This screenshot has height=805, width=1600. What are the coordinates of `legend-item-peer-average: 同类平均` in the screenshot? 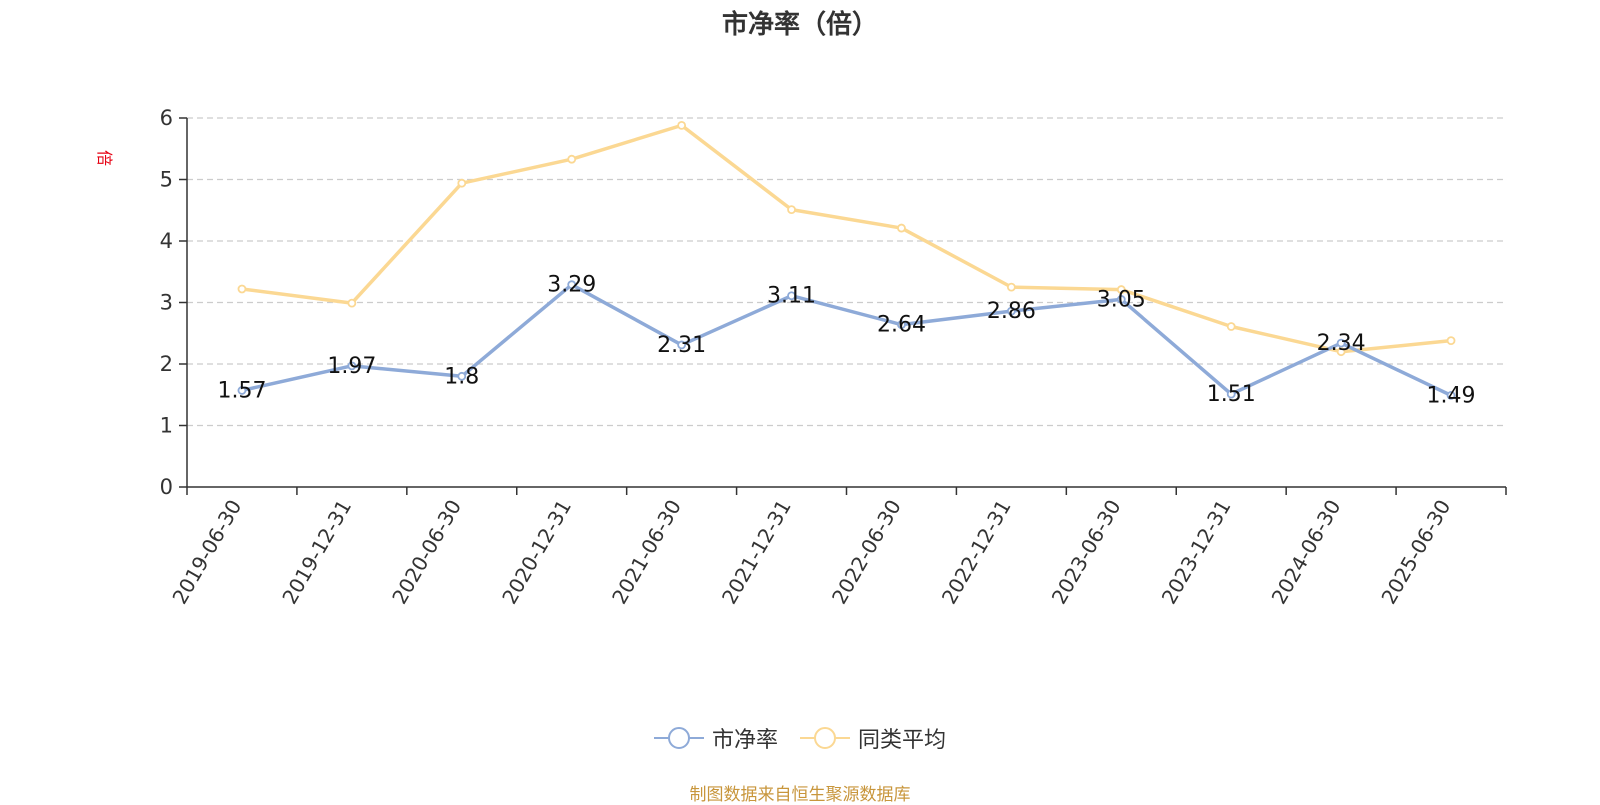 It's located at (873, 738).